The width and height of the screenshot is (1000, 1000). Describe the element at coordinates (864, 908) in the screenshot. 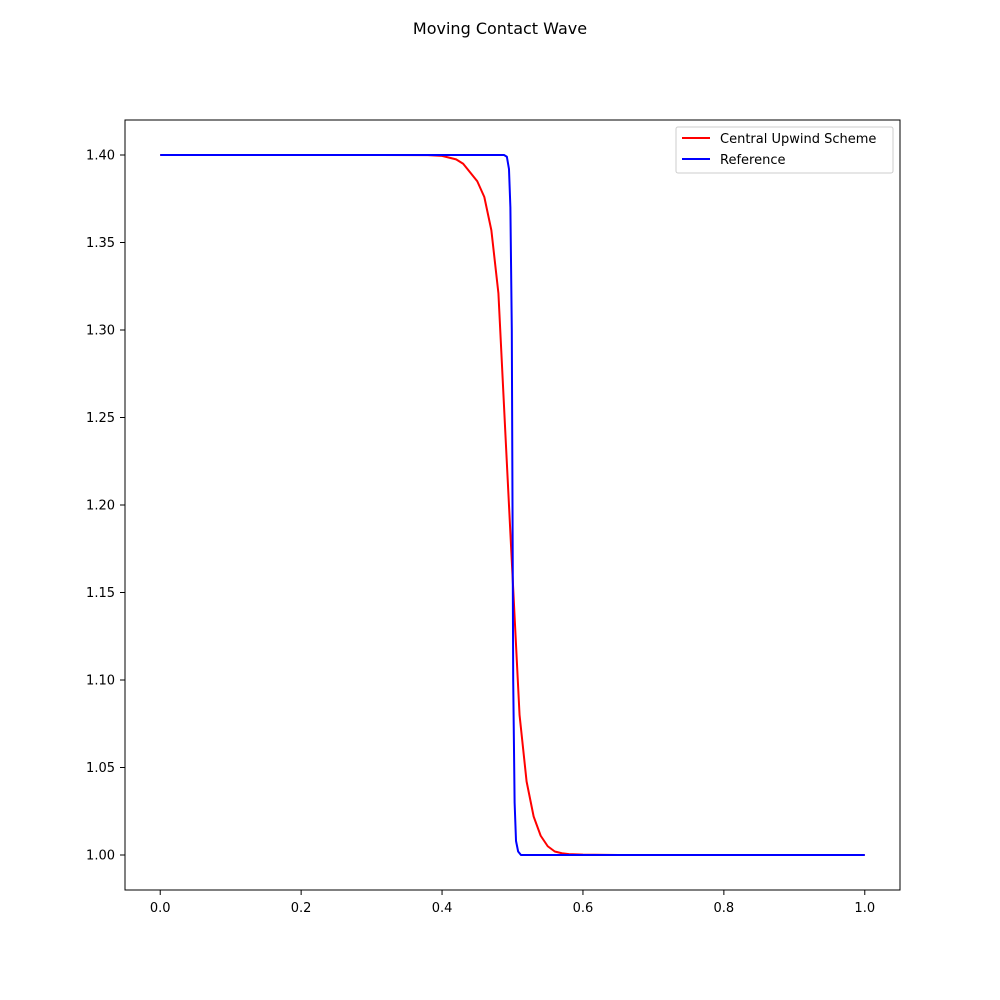

I see `x-tick-label: 1.0` at that location.